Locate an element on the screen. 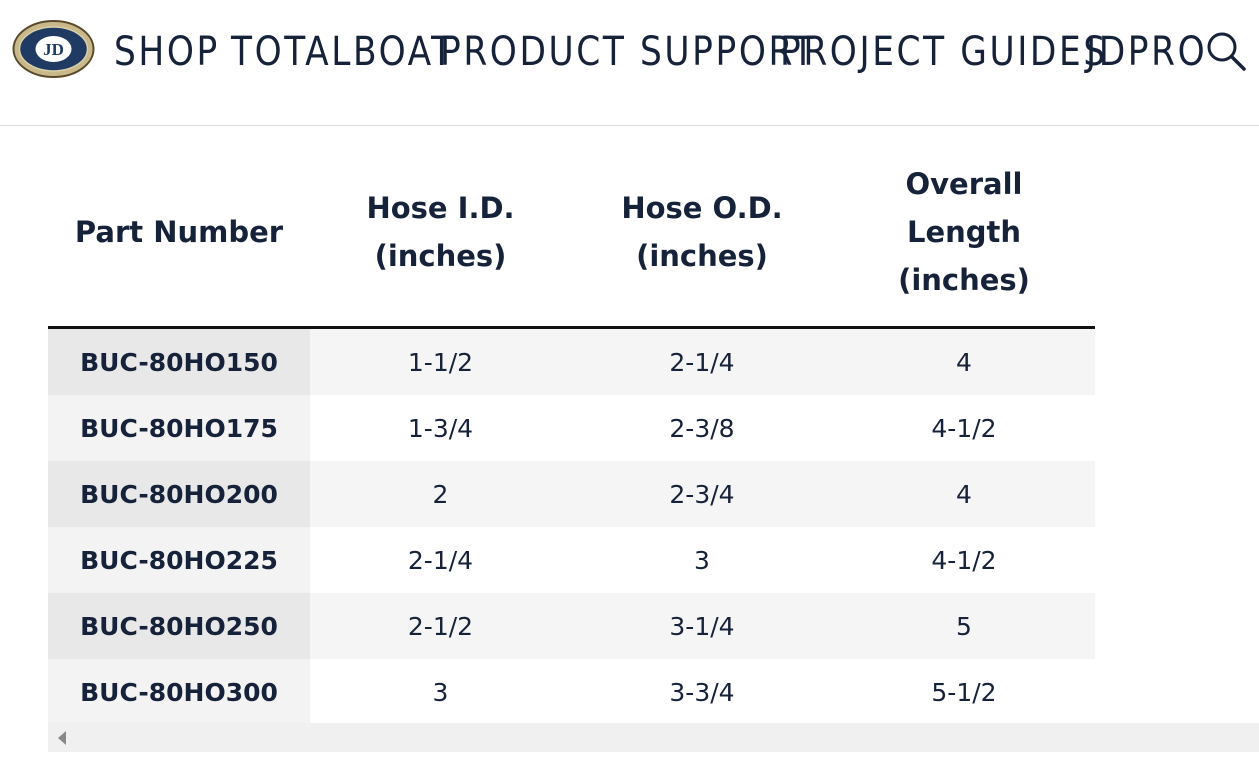  cell-hose-od: 3-3/4 is located at coordinates (702, 692).